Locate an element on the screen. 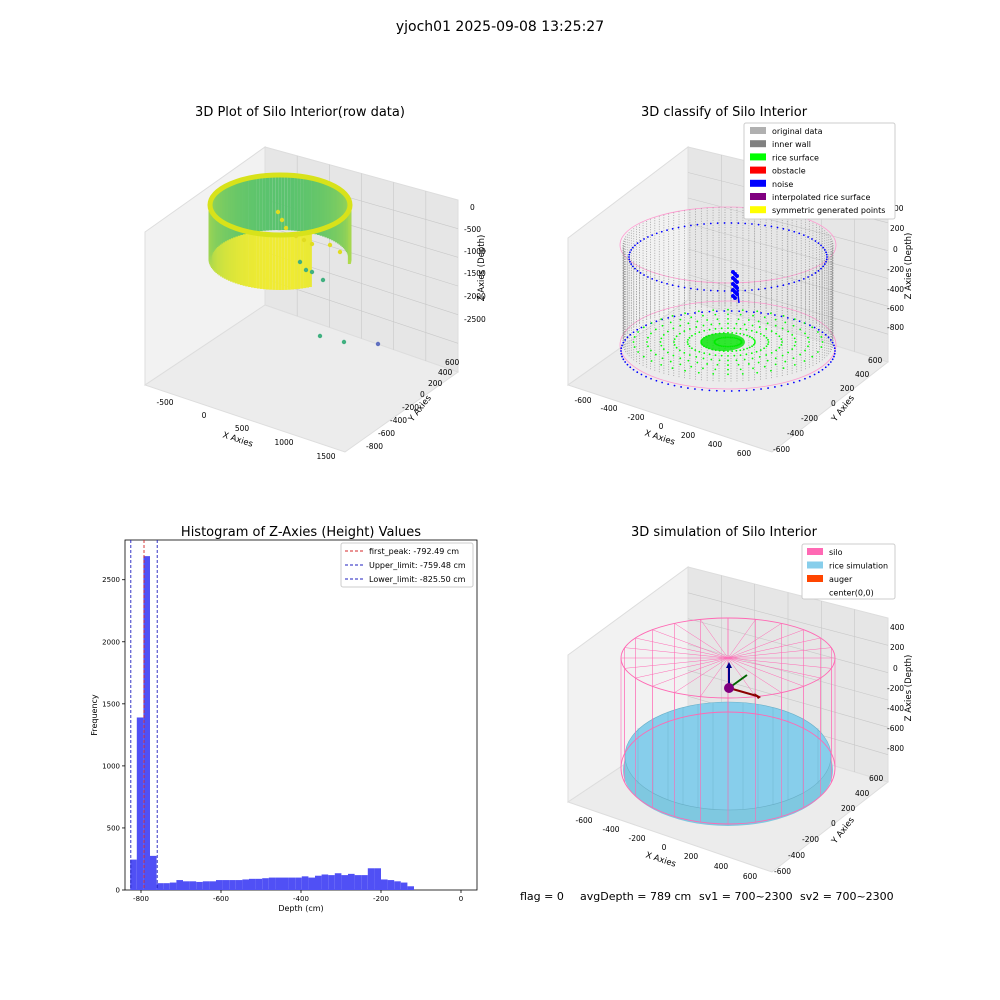  cls-x-tick-label: 0 is located at coordinates (661, 426).